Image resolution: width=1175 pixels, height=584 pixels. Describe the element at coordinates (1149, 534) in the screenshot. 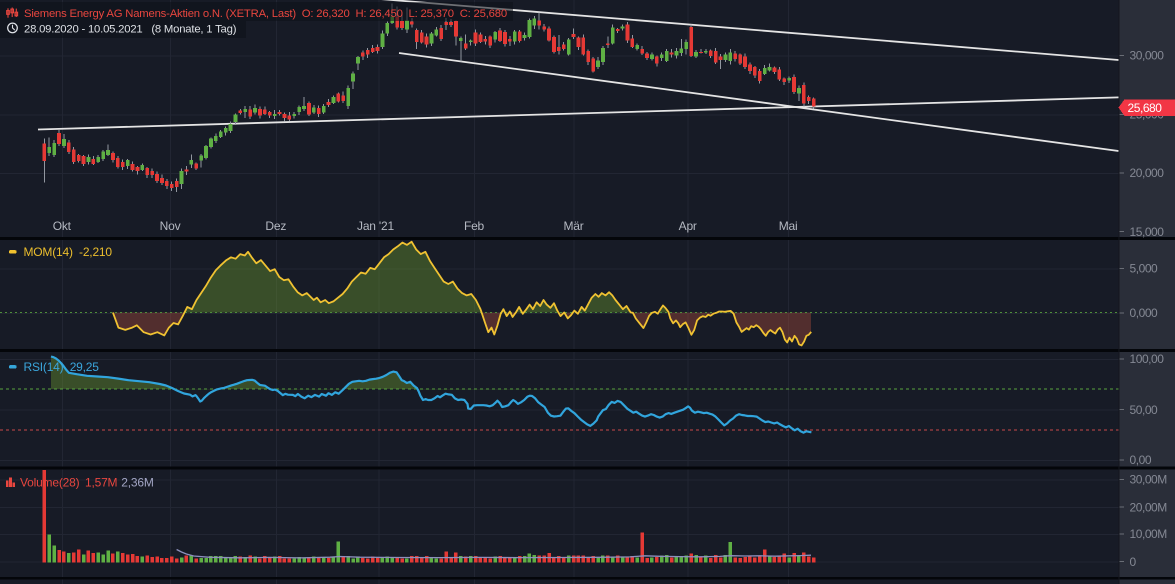

I see `svg-text: 10,00M` at that location.